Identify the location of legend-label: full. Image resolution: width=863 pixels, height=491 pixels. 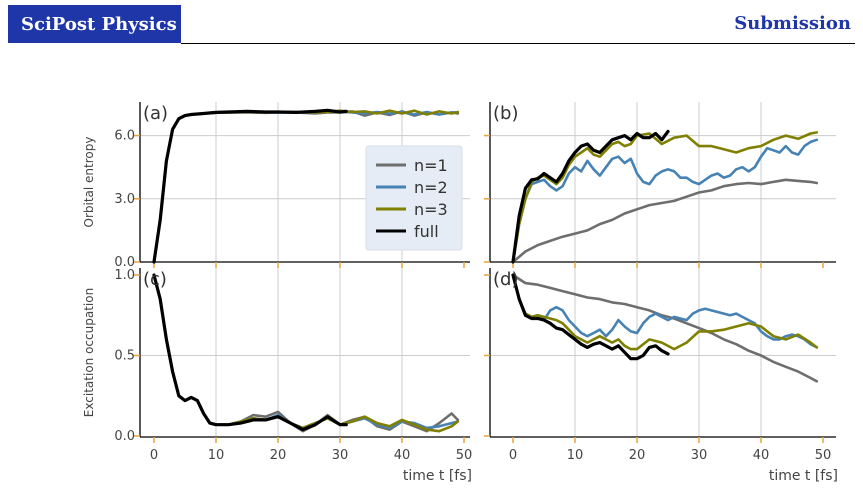
(426, 231).